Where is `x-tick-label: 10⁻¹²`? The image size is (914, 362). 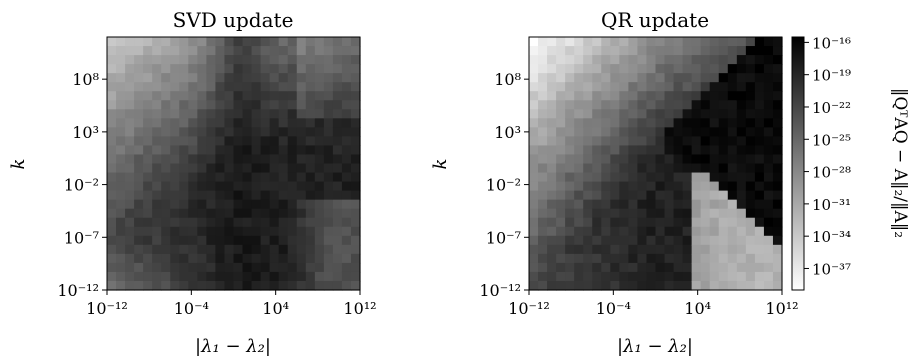 x-tick-label: 10⁻¹² is located at coordinates (107, 308).